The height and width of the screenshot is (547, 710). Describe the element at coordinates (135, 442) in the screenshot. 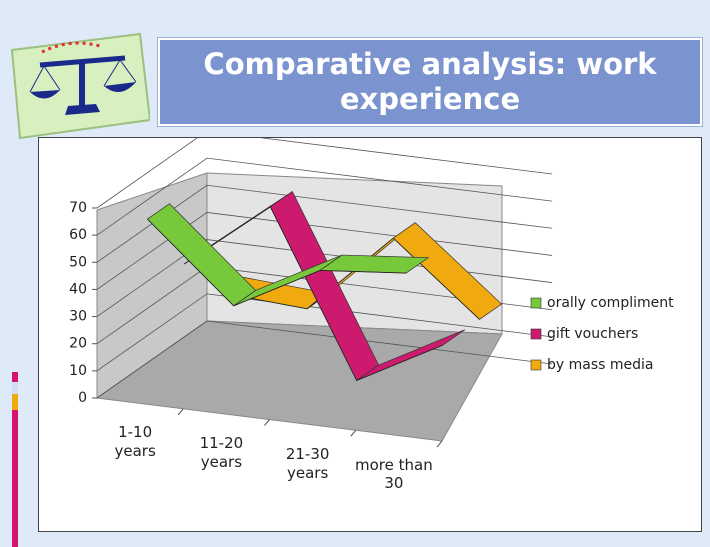

I see `x-tick-label: 1-10 years` at that location.